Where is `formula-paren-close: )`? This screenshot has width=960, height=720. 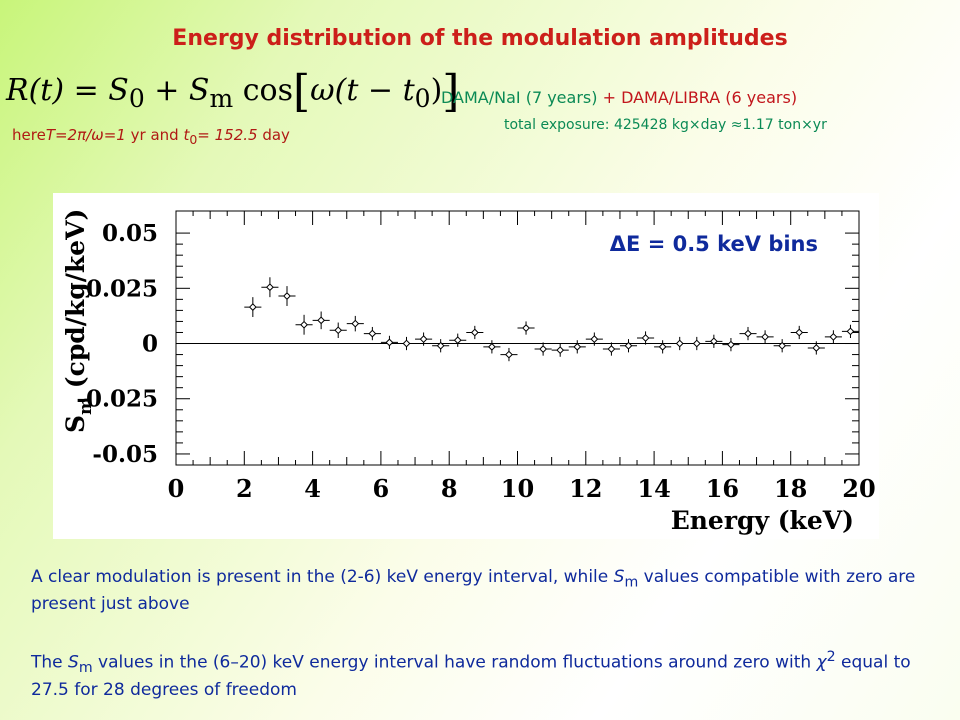 formula-paren-close: ) is located at coordinates (436, 90).